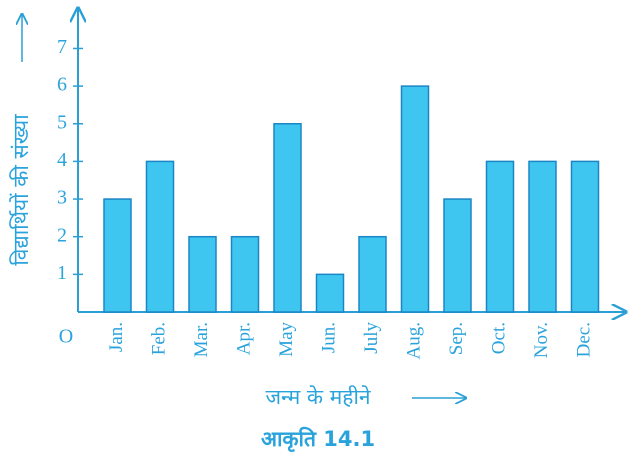 This screenshot has height=462, width=629. Describe the element at coordinates (456, 338) in the screenshot. I see `x-tick-label: Sep.` at that location.